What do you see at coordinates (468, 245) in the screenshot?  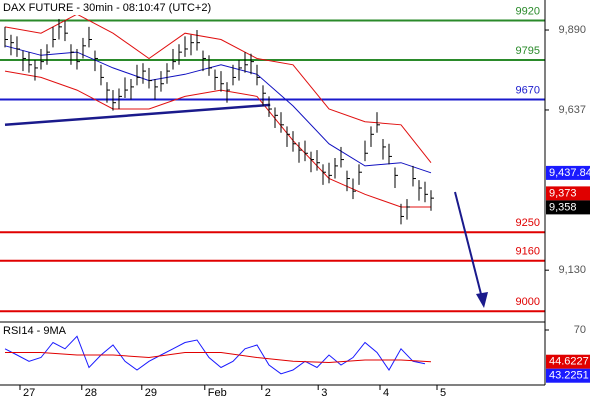 I see `arrow-shaft` at bounding box center [468, 245].